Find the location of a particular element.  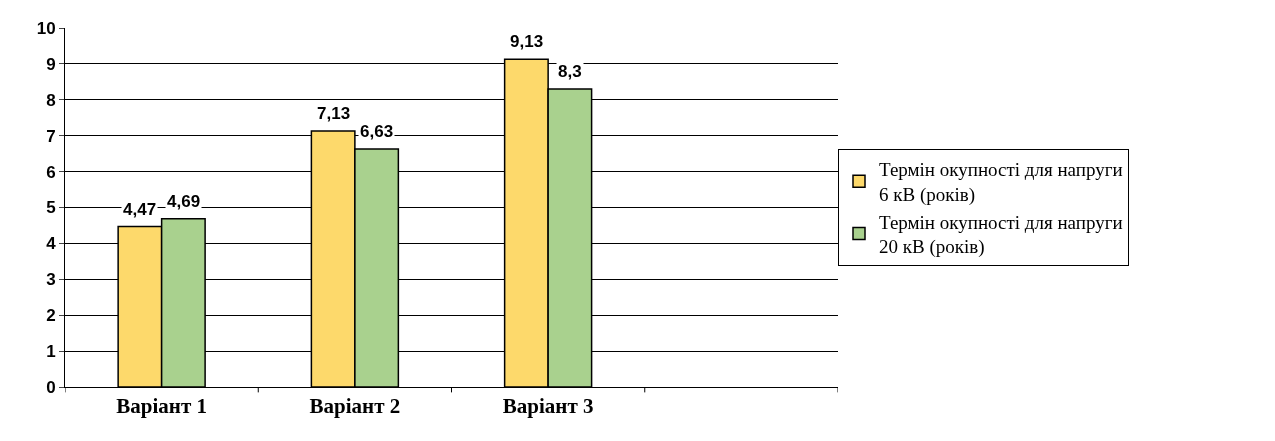

data-label: 9,13 is located at coordinates (527, 41).